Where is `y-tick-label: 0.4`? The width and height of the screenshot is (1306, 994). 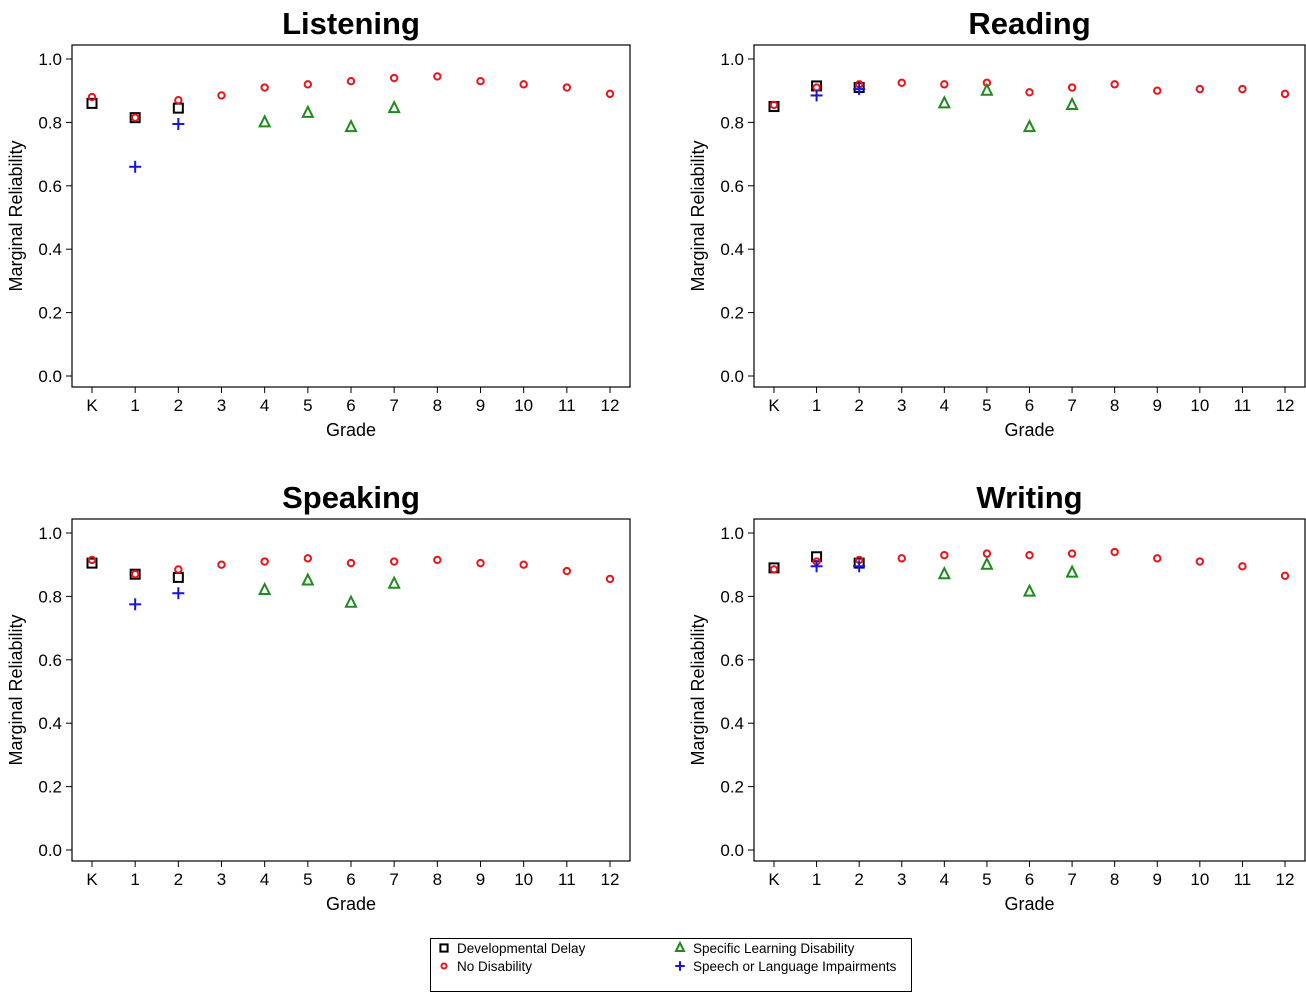
y-tick-label: 0.4 is located at coordinates (50, 249).